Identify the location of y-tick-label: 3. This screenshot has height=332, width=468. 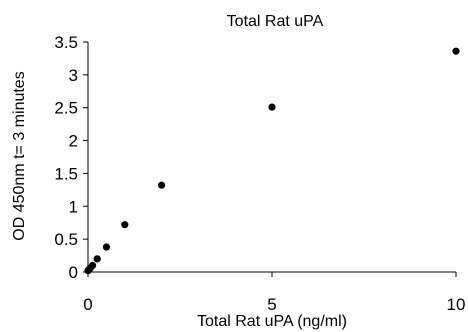
(73, 75).